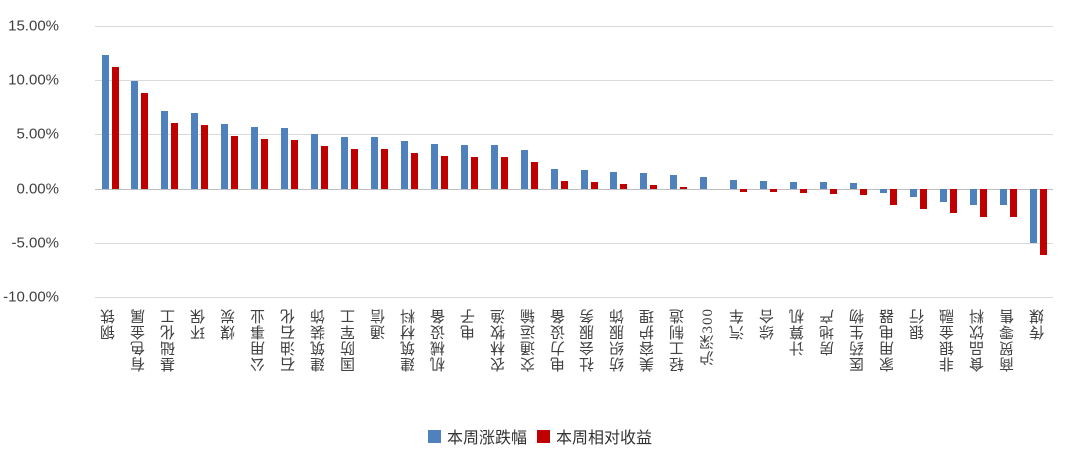 The height and width of the screenshot is (465, 1080). I want to click on x-axis-label-cell: 建筑材料, so click(409, 364).